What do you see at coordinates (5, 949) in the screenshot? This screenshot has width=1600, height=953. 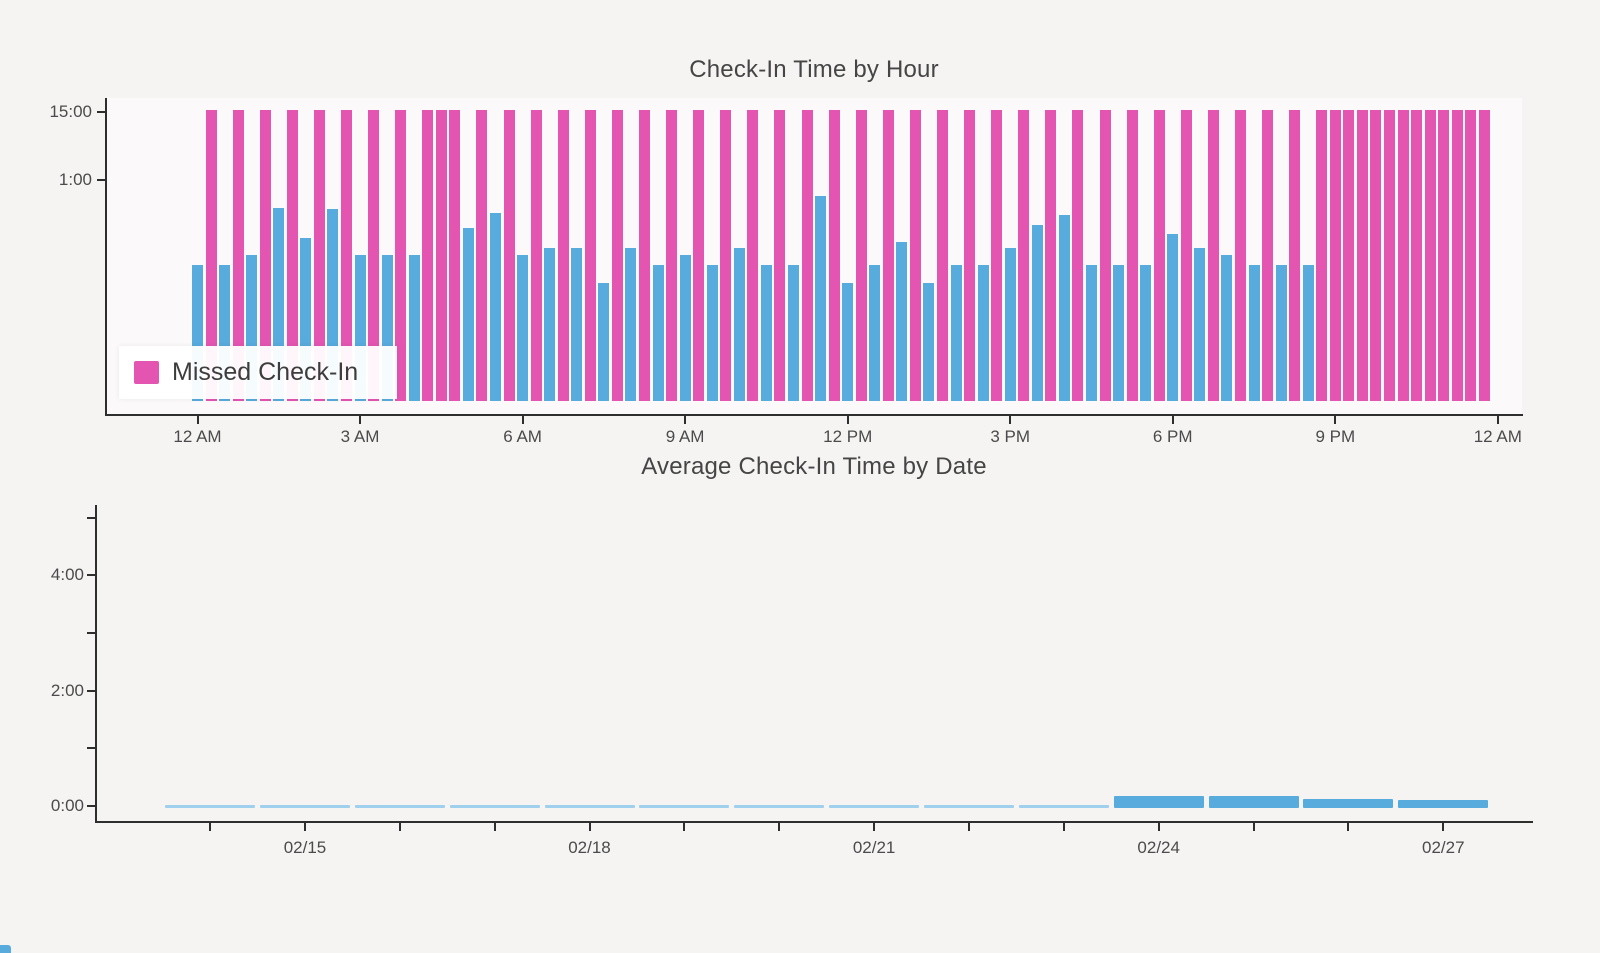 I see `partial-blue-element` at bounding box center [5, 949].